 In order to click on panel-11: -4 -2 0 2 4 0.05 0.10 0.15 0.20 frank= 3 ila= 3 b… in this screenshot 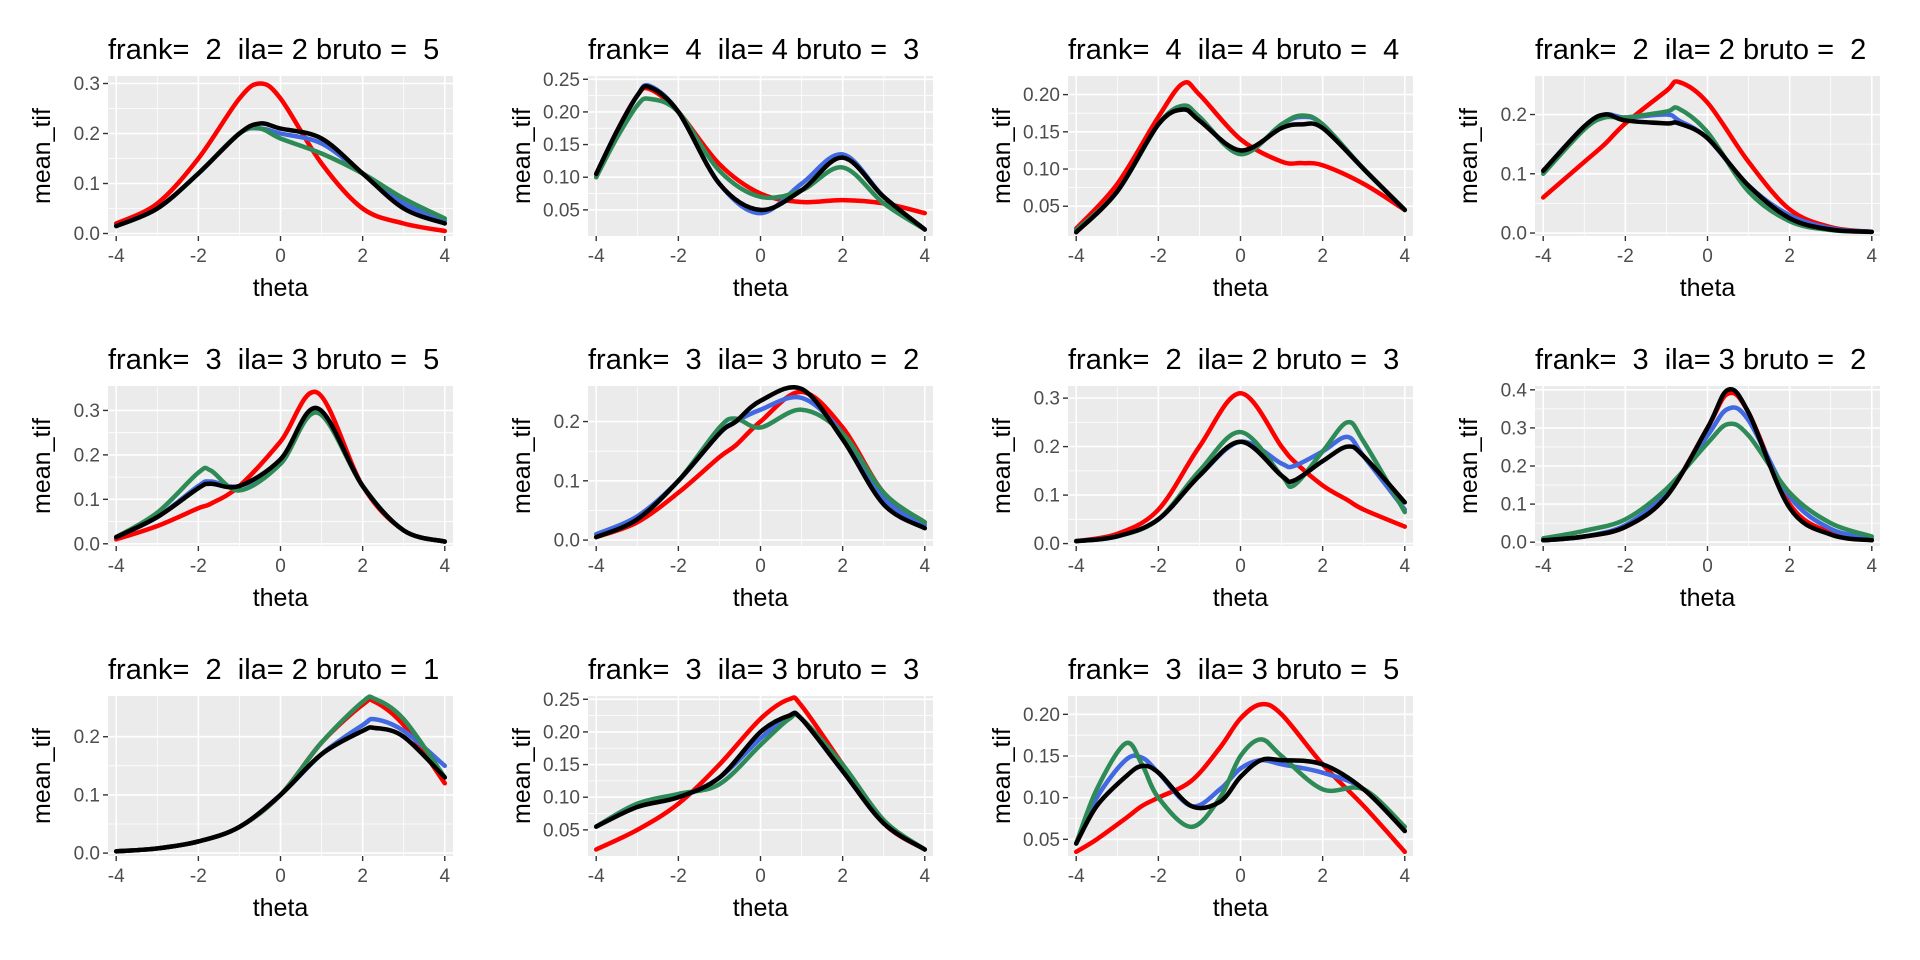, I will do `click(1200, 788)`.